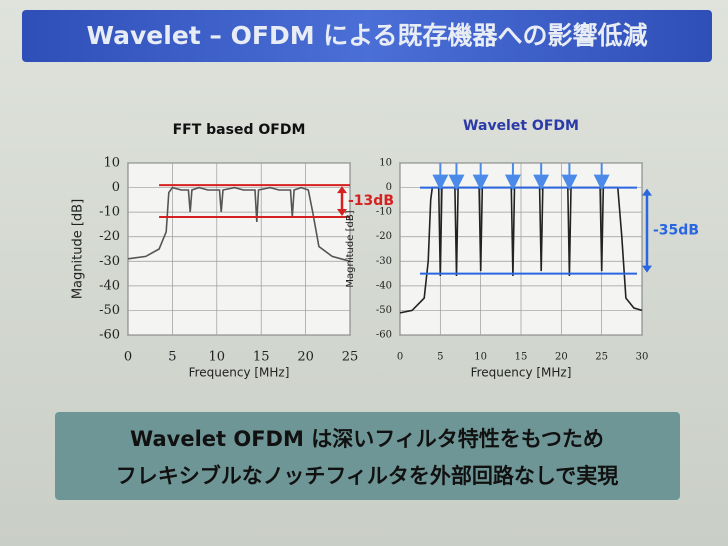  What do you see at coordinates (367, 439) in the screenshot?
I see `caption-line: Wavelet OFDM は深いフィルタ特性をもつため` at bounding box center [367, 439].